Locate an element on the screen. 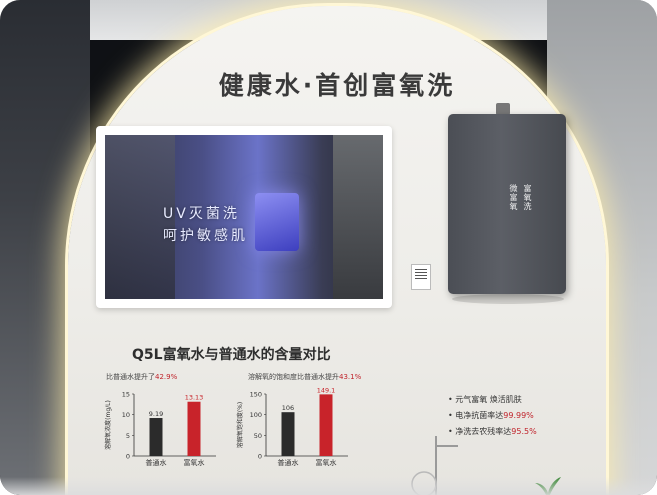  caption-text: 比普通水提升了 is located at coordinates (130, 377).